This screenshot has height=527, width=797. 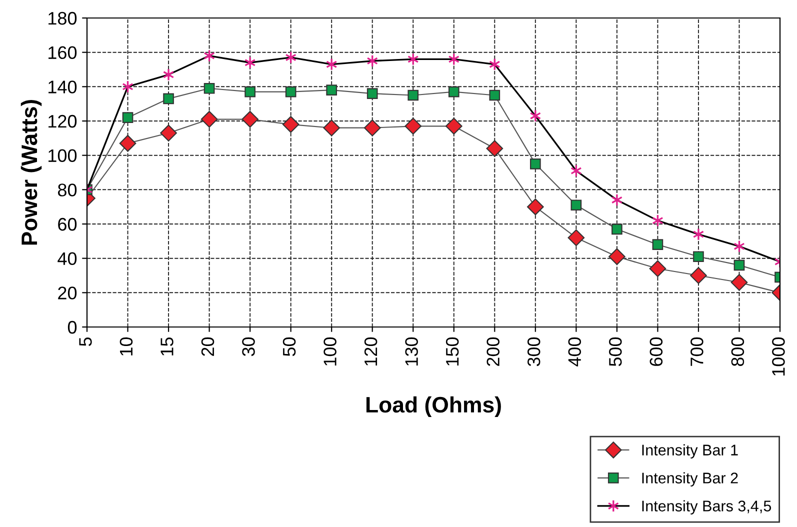 I want to click on x-tick-label: 150, so click(x=452, y=351).